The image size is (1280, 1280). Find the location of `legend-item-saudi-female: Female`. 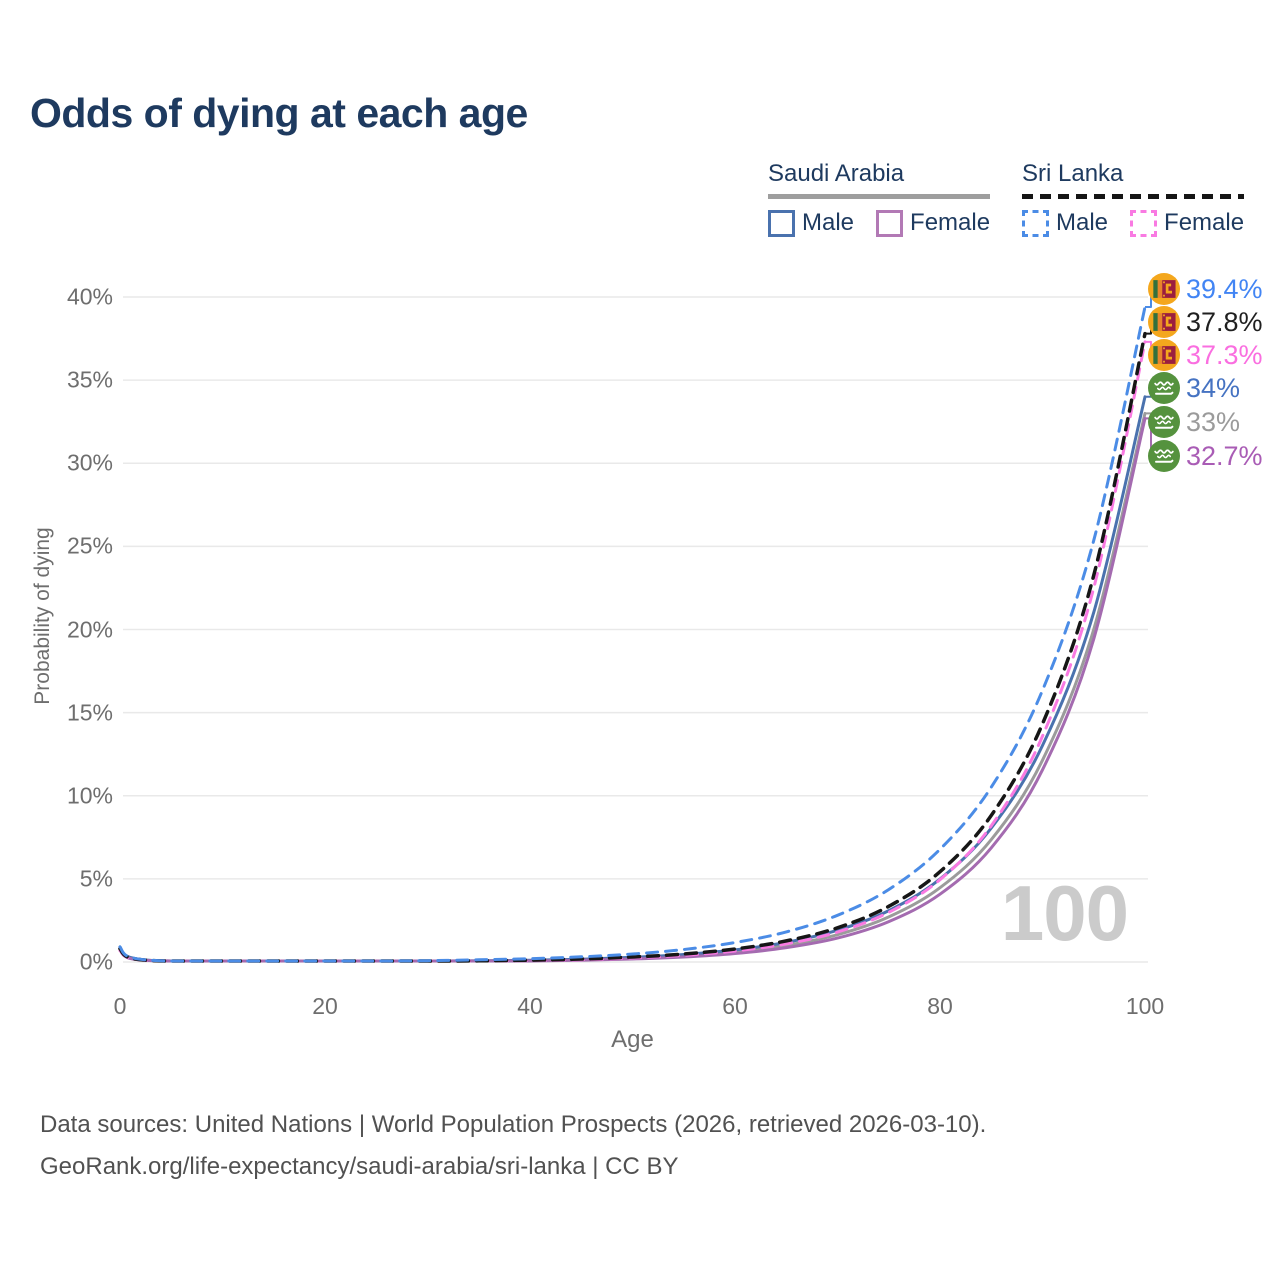

legend-item-saudi-female: Female is located at coordinates (933, 223).